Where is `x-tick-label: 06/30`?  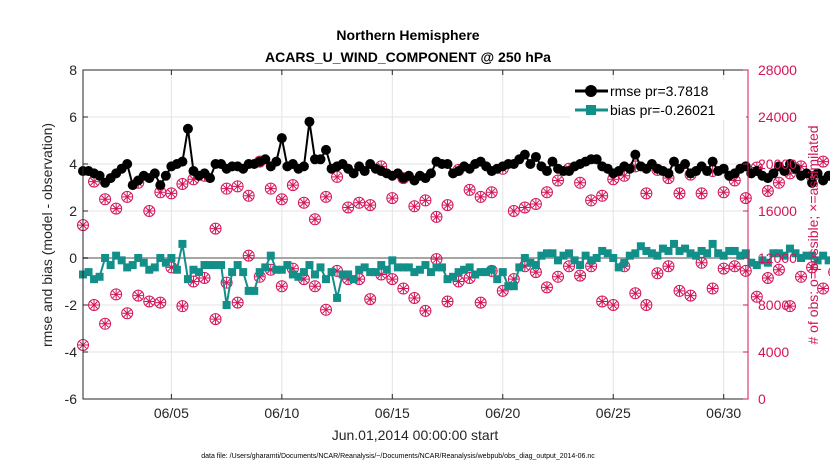
x-tick-label: 06/30 is located at coordinates (723, 413).